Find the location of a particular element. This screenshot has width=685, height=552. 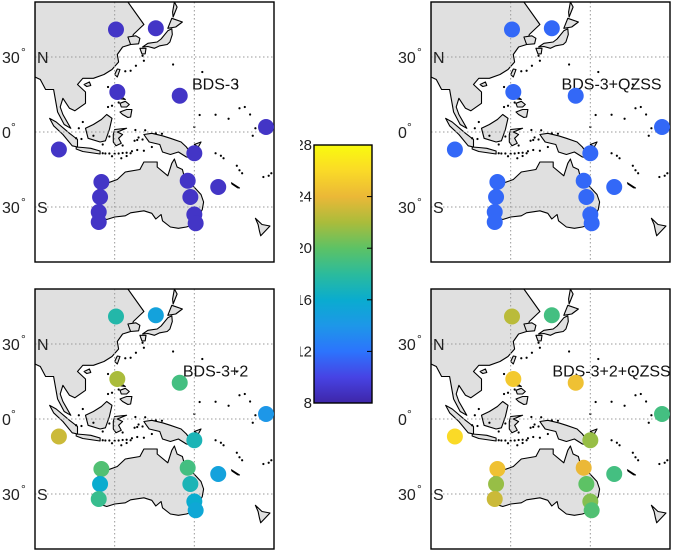

colorbar-tick-label: 28 is located at coordinates (306, 147).